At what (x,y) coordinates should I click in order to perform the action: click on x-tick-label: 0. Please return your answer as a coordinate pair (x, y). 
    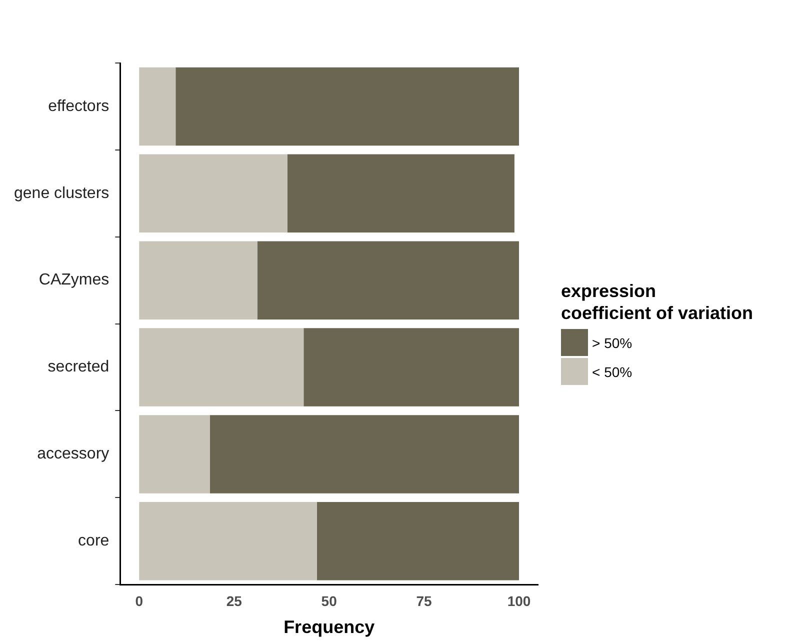
    Looking at the image, I should click on (139, 600).